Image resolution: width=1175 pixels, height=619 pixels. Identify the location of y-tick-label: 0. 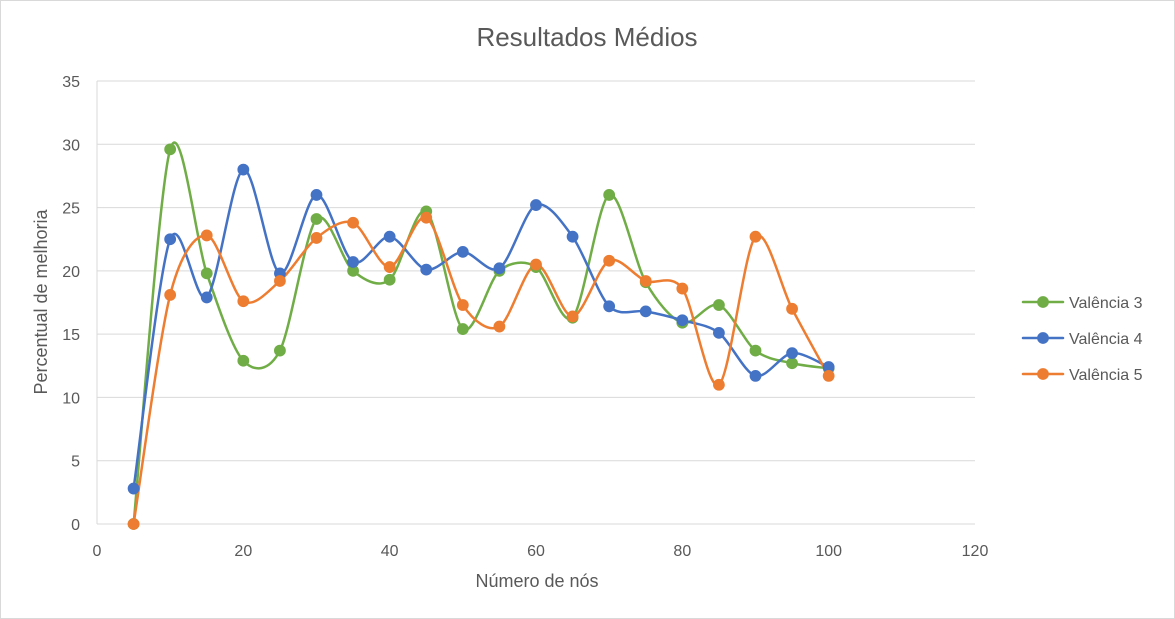
(75, 525).